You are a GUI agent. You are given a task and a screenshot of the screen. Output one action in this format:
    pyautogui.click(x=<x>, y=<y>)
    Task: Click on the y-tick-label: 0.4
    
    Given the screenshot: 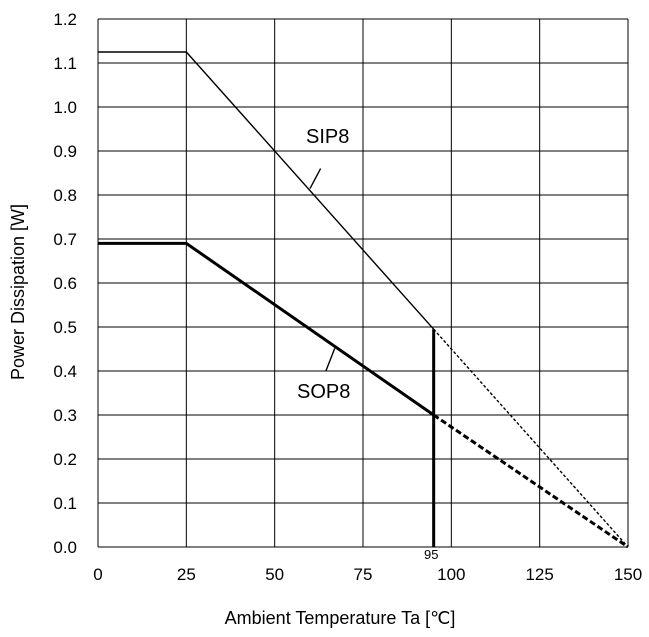 What is the action you would take?
    pyautogui.click(x=65, y=371)
    